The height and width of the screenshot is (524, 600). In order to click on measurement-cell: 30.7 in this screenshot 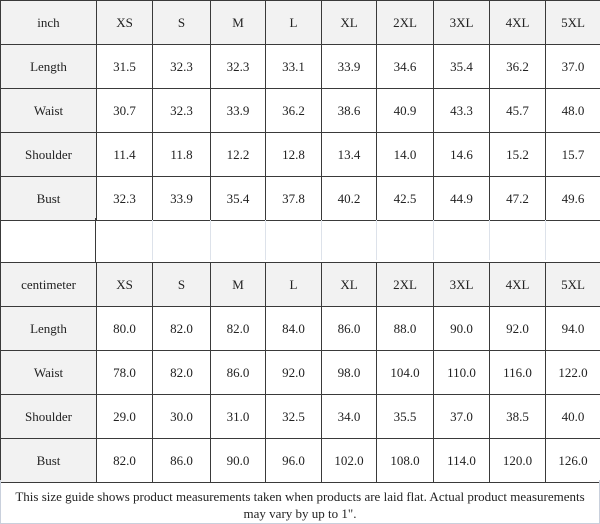, I will do `click(124, 110)`.